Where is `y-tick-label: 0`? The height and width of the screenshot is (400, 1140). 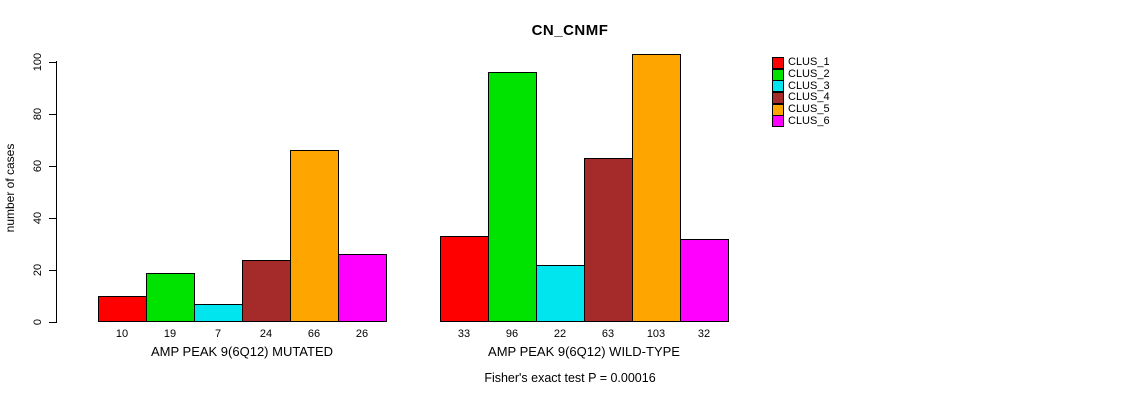
y-tick-label: 0 is located at coordinates (38, 322).